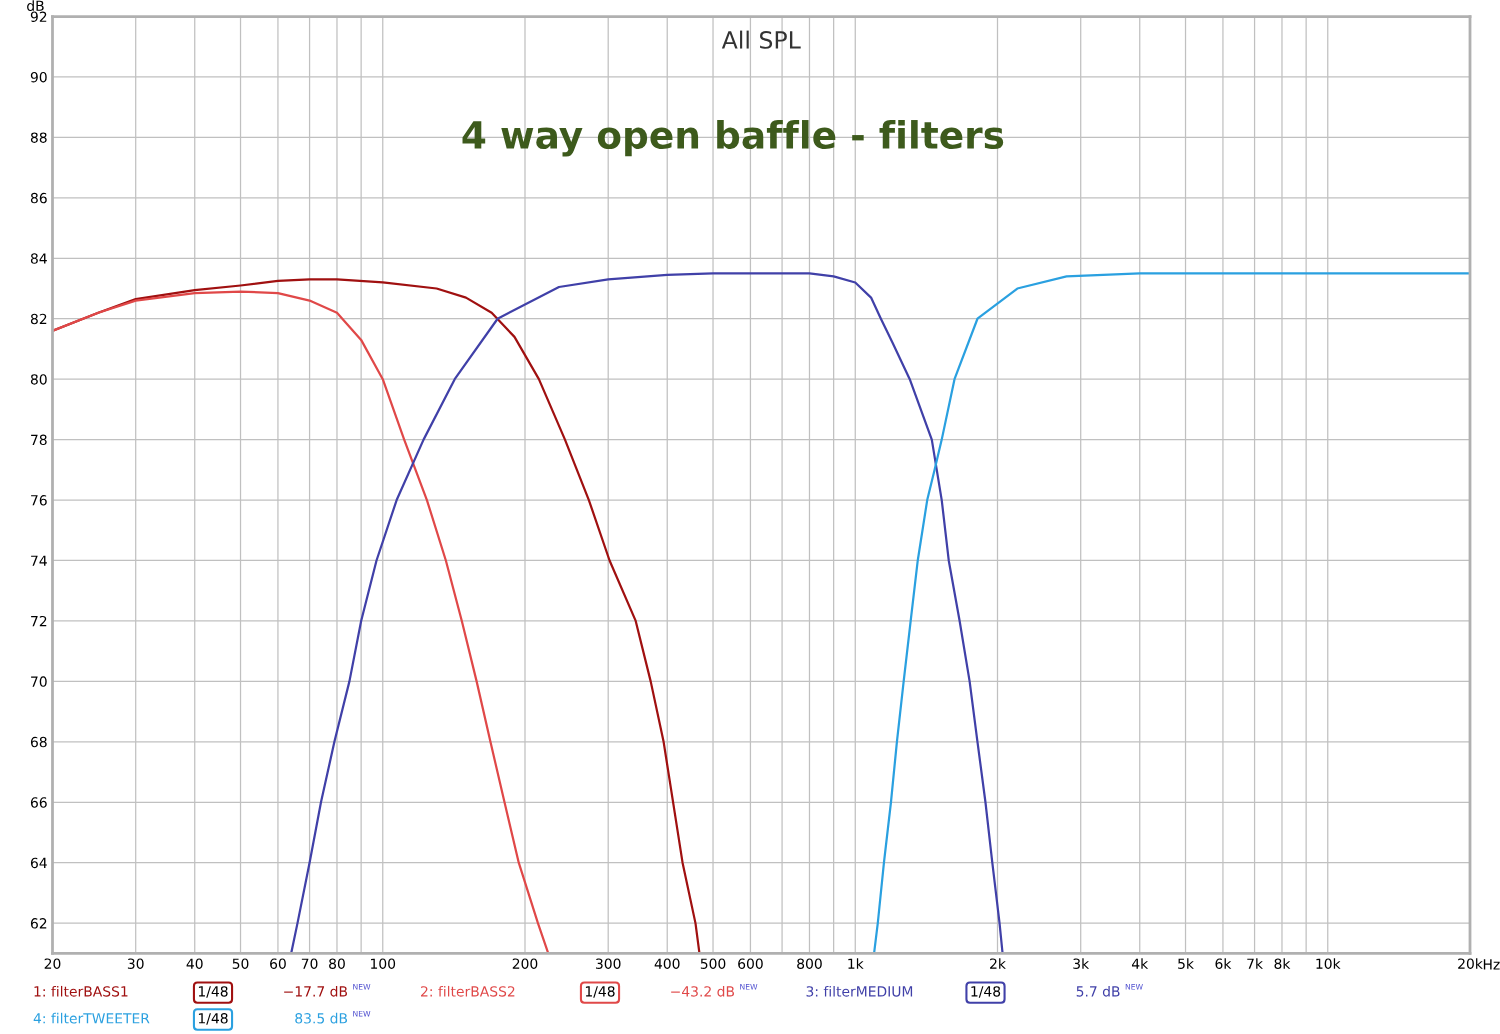 The image size is (1500, 1034). What do you see at coordinates (1470, 963) in the screenshot?
I see `x-tick-label: 20k` at bounding box center [1470, 963].